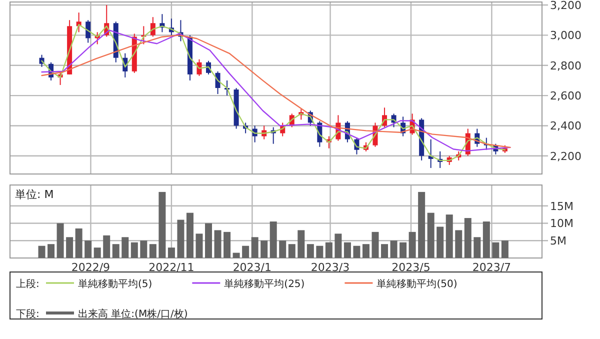  Describe the element at coordinates (417, 284) in the screenshot. I see `legend-label: 単純移動平均(50)` at that location.